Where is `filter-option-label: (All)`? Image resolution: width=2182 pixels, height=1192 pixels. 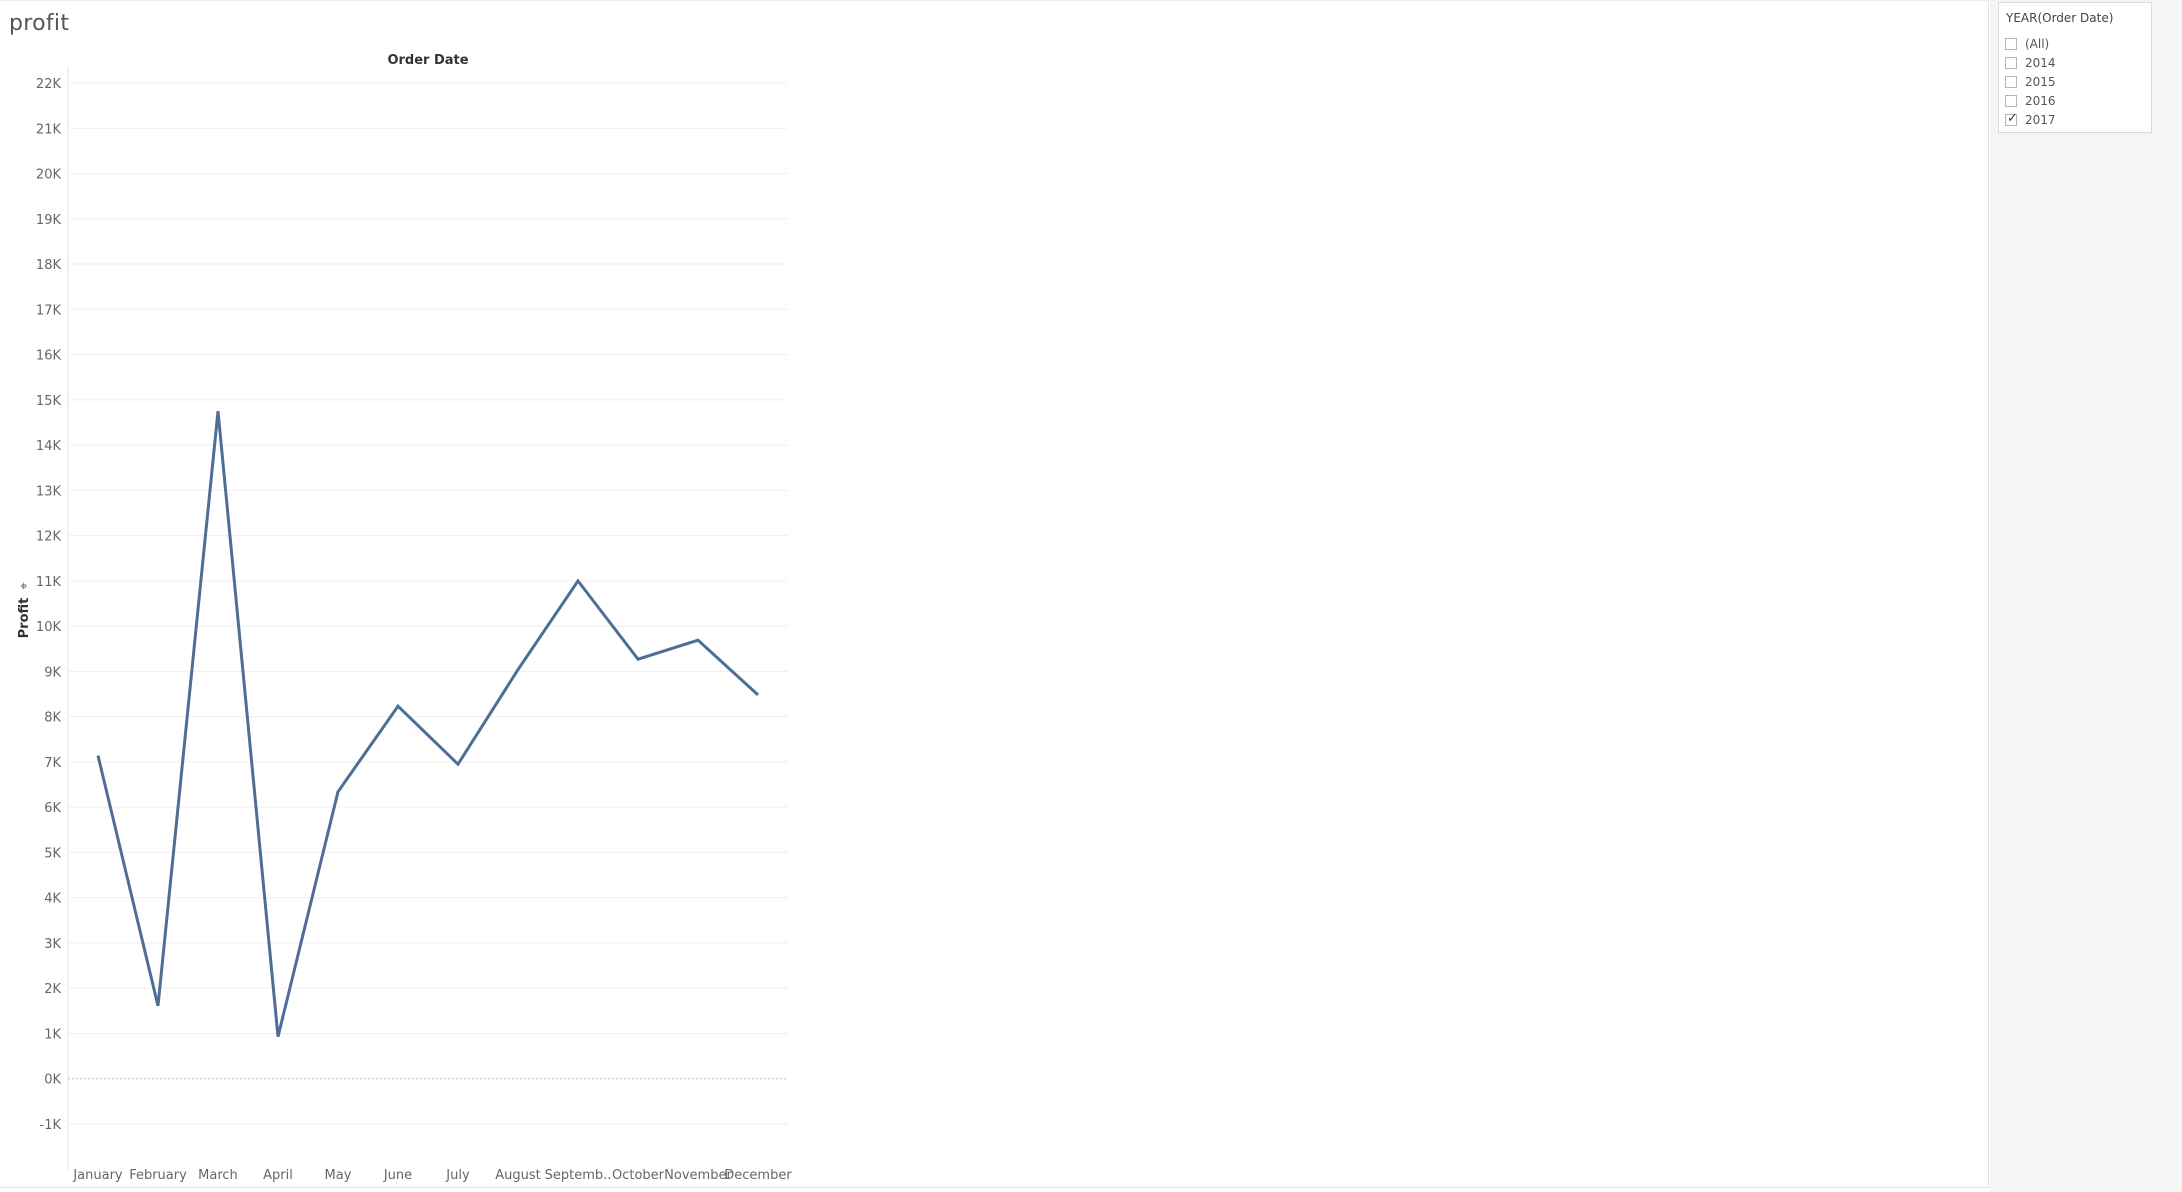 filter-option-label: (All) is located at coordinates (2037, 44).